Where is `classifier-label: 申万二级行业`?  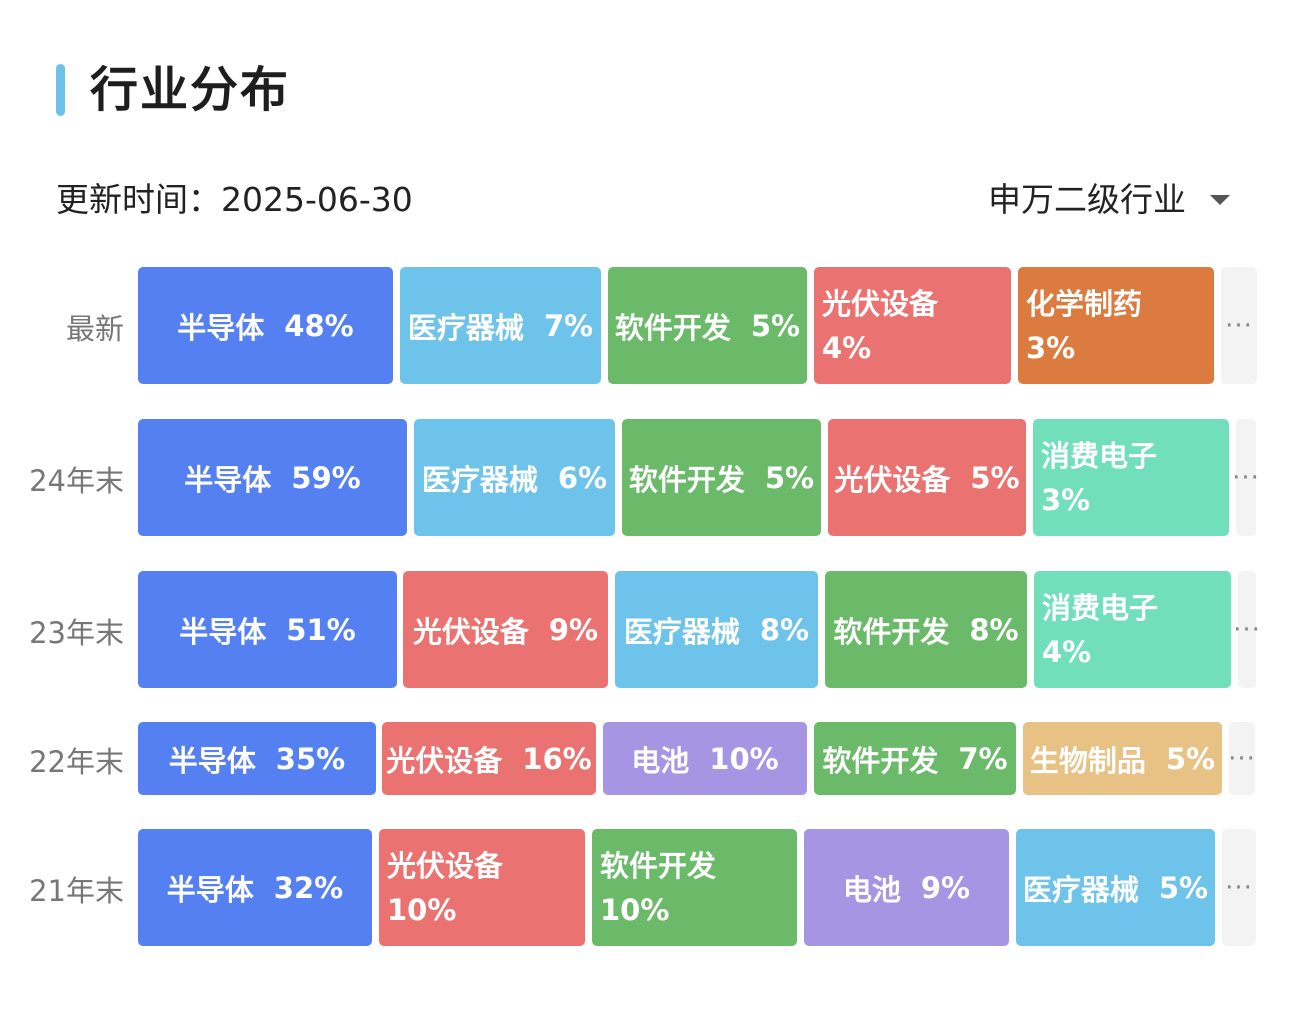 classifier-label: 申万二级行业 is located at coordinates (1087, 199).